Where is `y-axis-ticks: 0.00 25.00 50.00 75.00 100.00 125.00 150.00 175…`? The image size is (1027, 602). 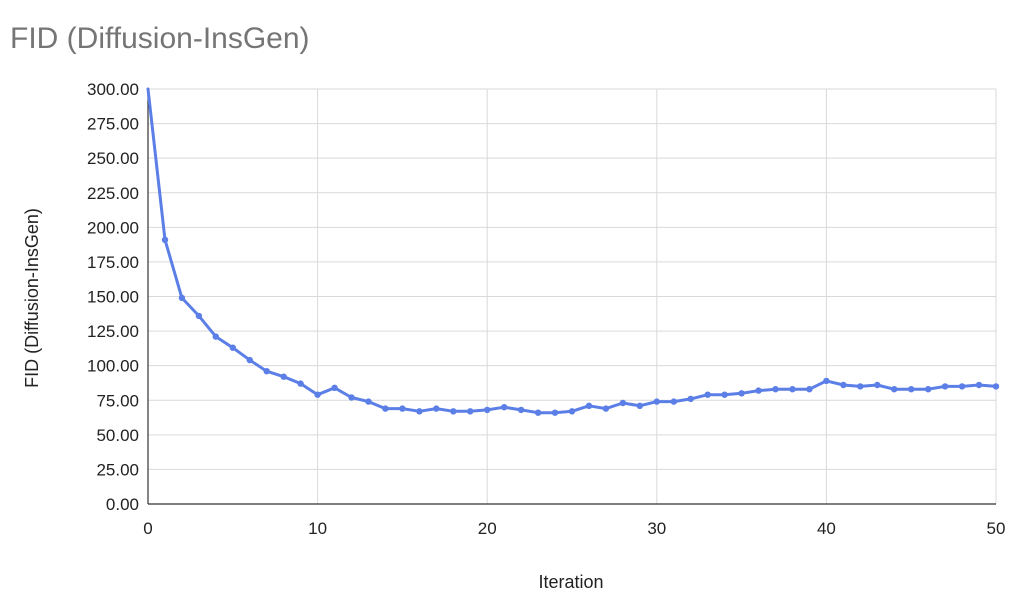 y-axis-ticks: 0.00 25.00 50.00 75.00 100.00 125.00 150.00 175… is located at coordinates (113, 297).